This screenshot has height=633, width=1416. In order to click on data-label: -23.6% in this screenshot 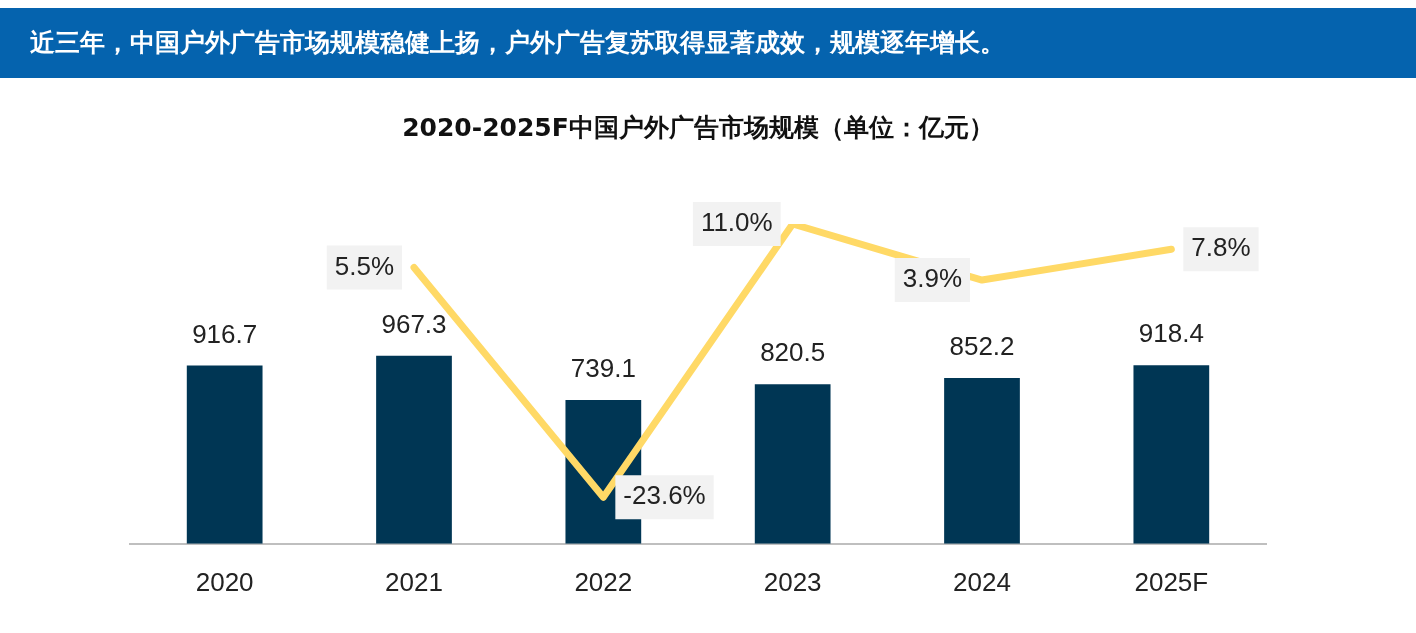, I will do `click(664, 495)`.